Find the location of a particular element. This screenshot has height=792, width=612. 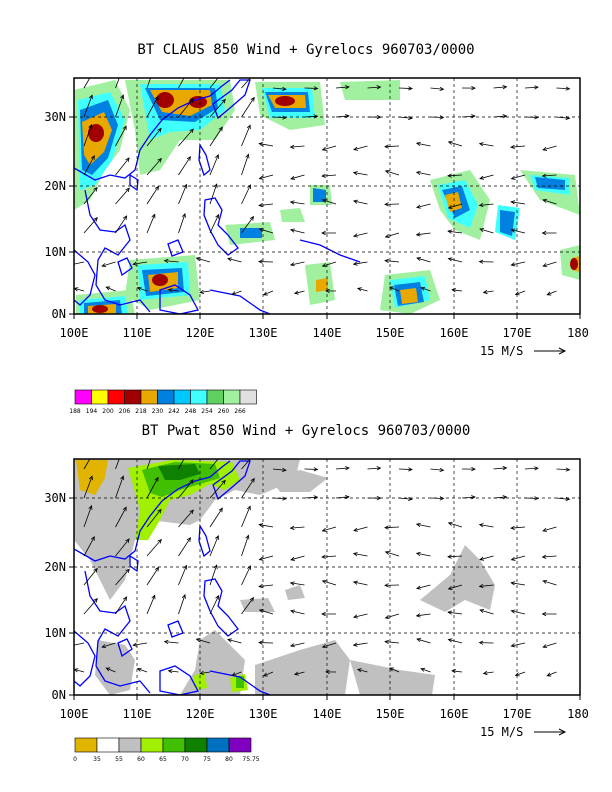

legend-label: 35 is located at coordinates (97, 759).